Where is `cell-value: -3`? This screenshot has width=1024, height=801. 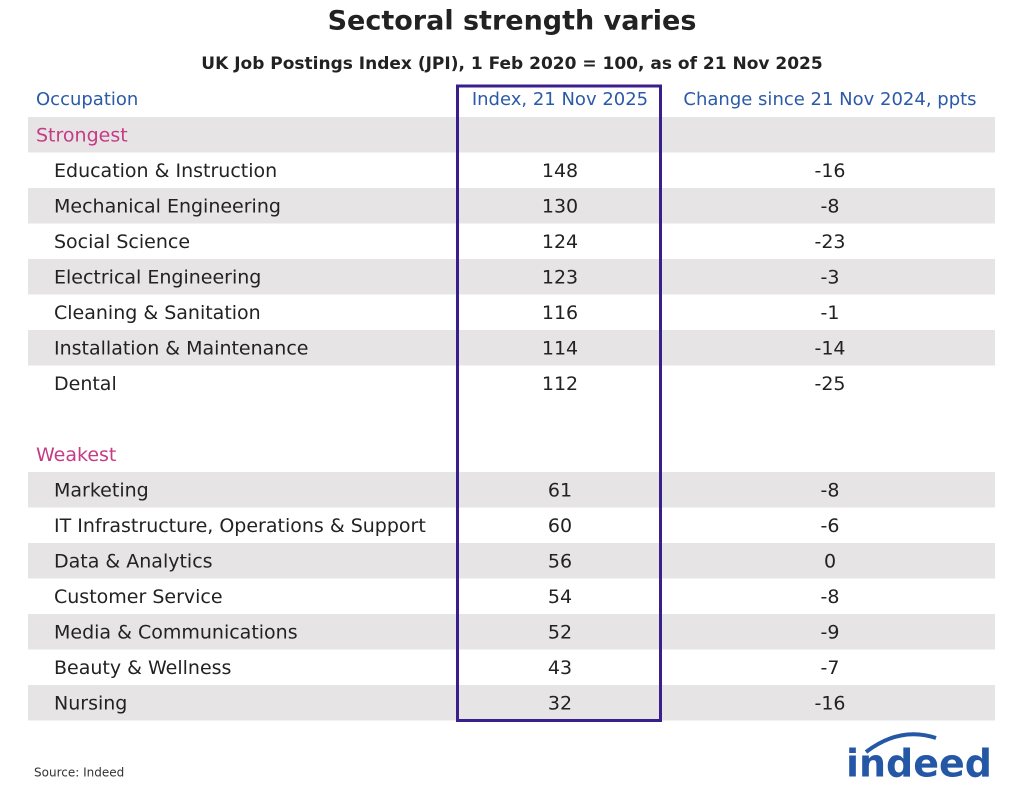
cell-value: -3 is located at coordinates (830, 277).